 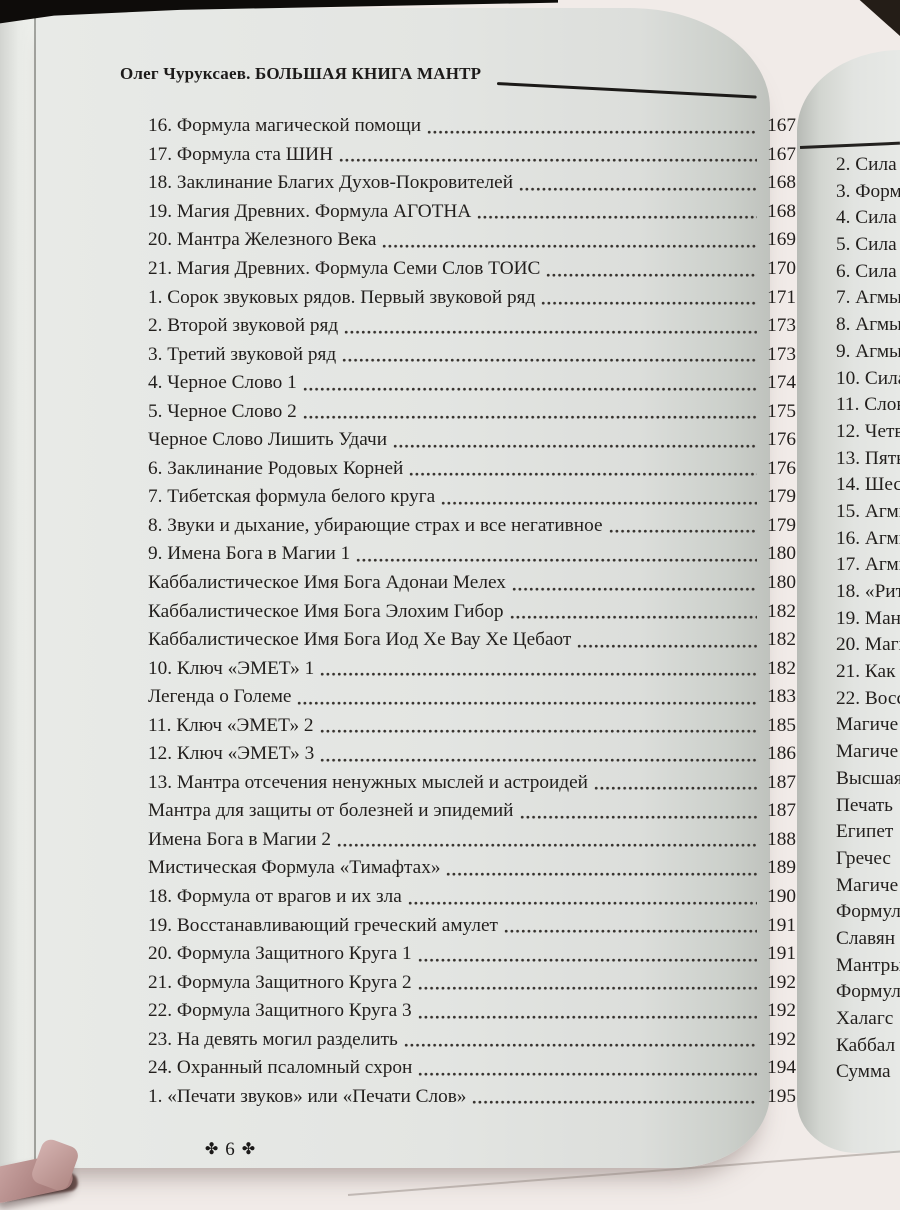 What do you see at coordinates (781, 240) in the screenshot?
I see `toc-entry-page: 169` at bounding box center [781, 240].